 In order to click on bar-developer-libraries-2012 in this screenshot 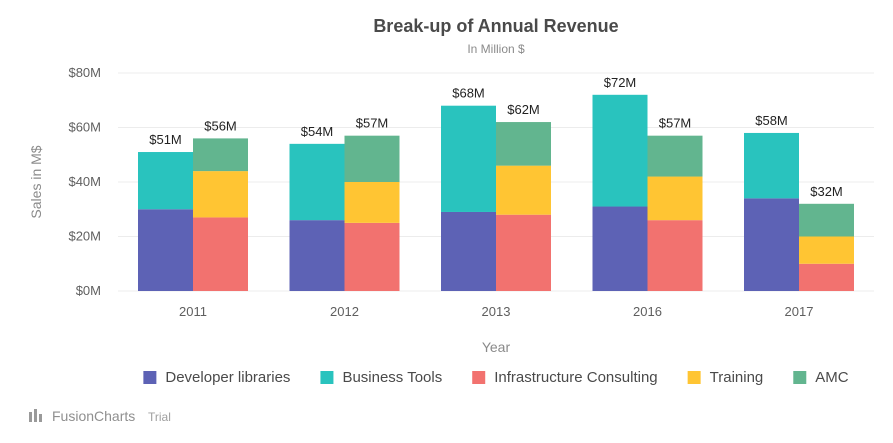, I will do `click(317, 255)`.